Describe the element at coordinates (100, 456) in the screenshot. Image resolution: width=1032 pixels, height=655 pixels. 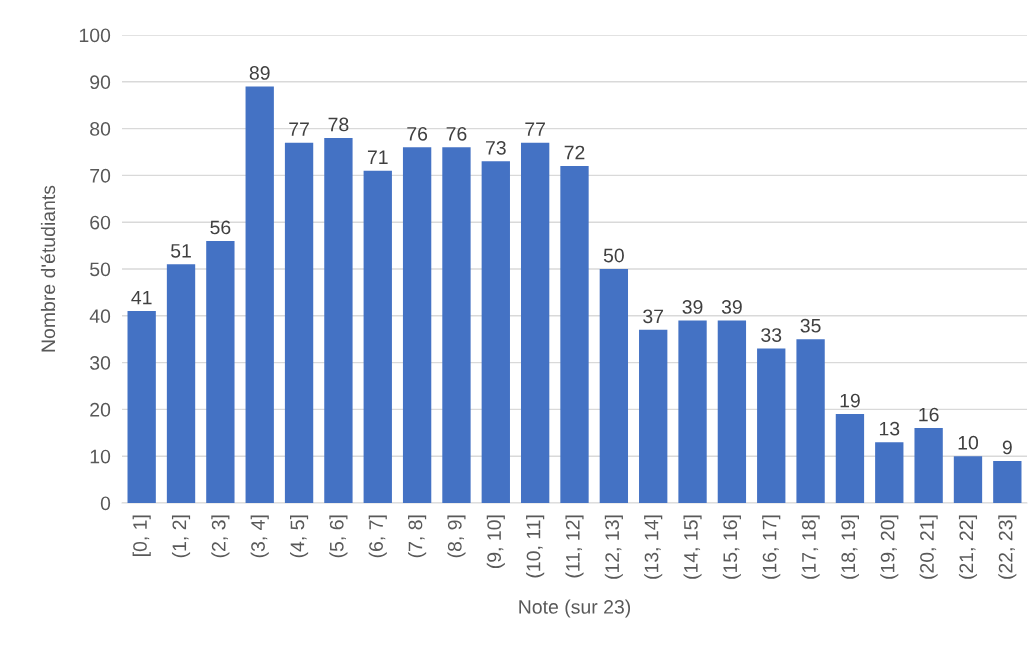
I see `y-tick-label: 10` at that location.